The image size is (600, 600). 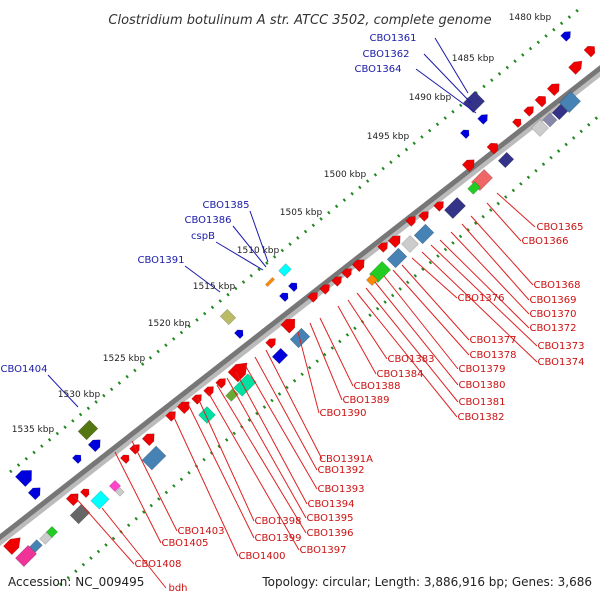 I want to click on gene-label: CBO1368, so click(x=557, y=285).